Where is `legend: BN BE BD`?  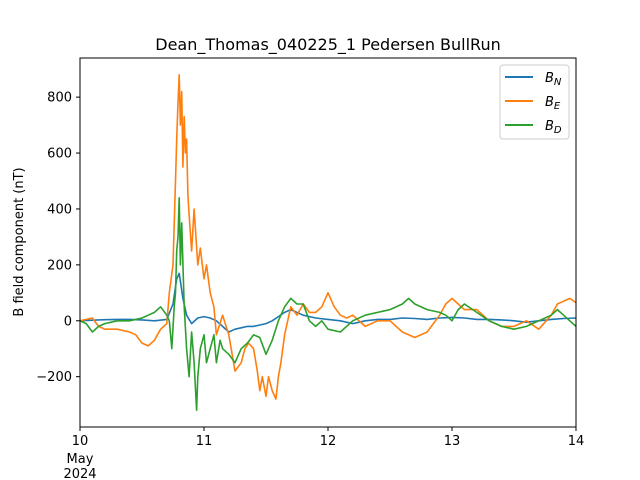 legend: BN BE BD is located at coordinates (534, 102).